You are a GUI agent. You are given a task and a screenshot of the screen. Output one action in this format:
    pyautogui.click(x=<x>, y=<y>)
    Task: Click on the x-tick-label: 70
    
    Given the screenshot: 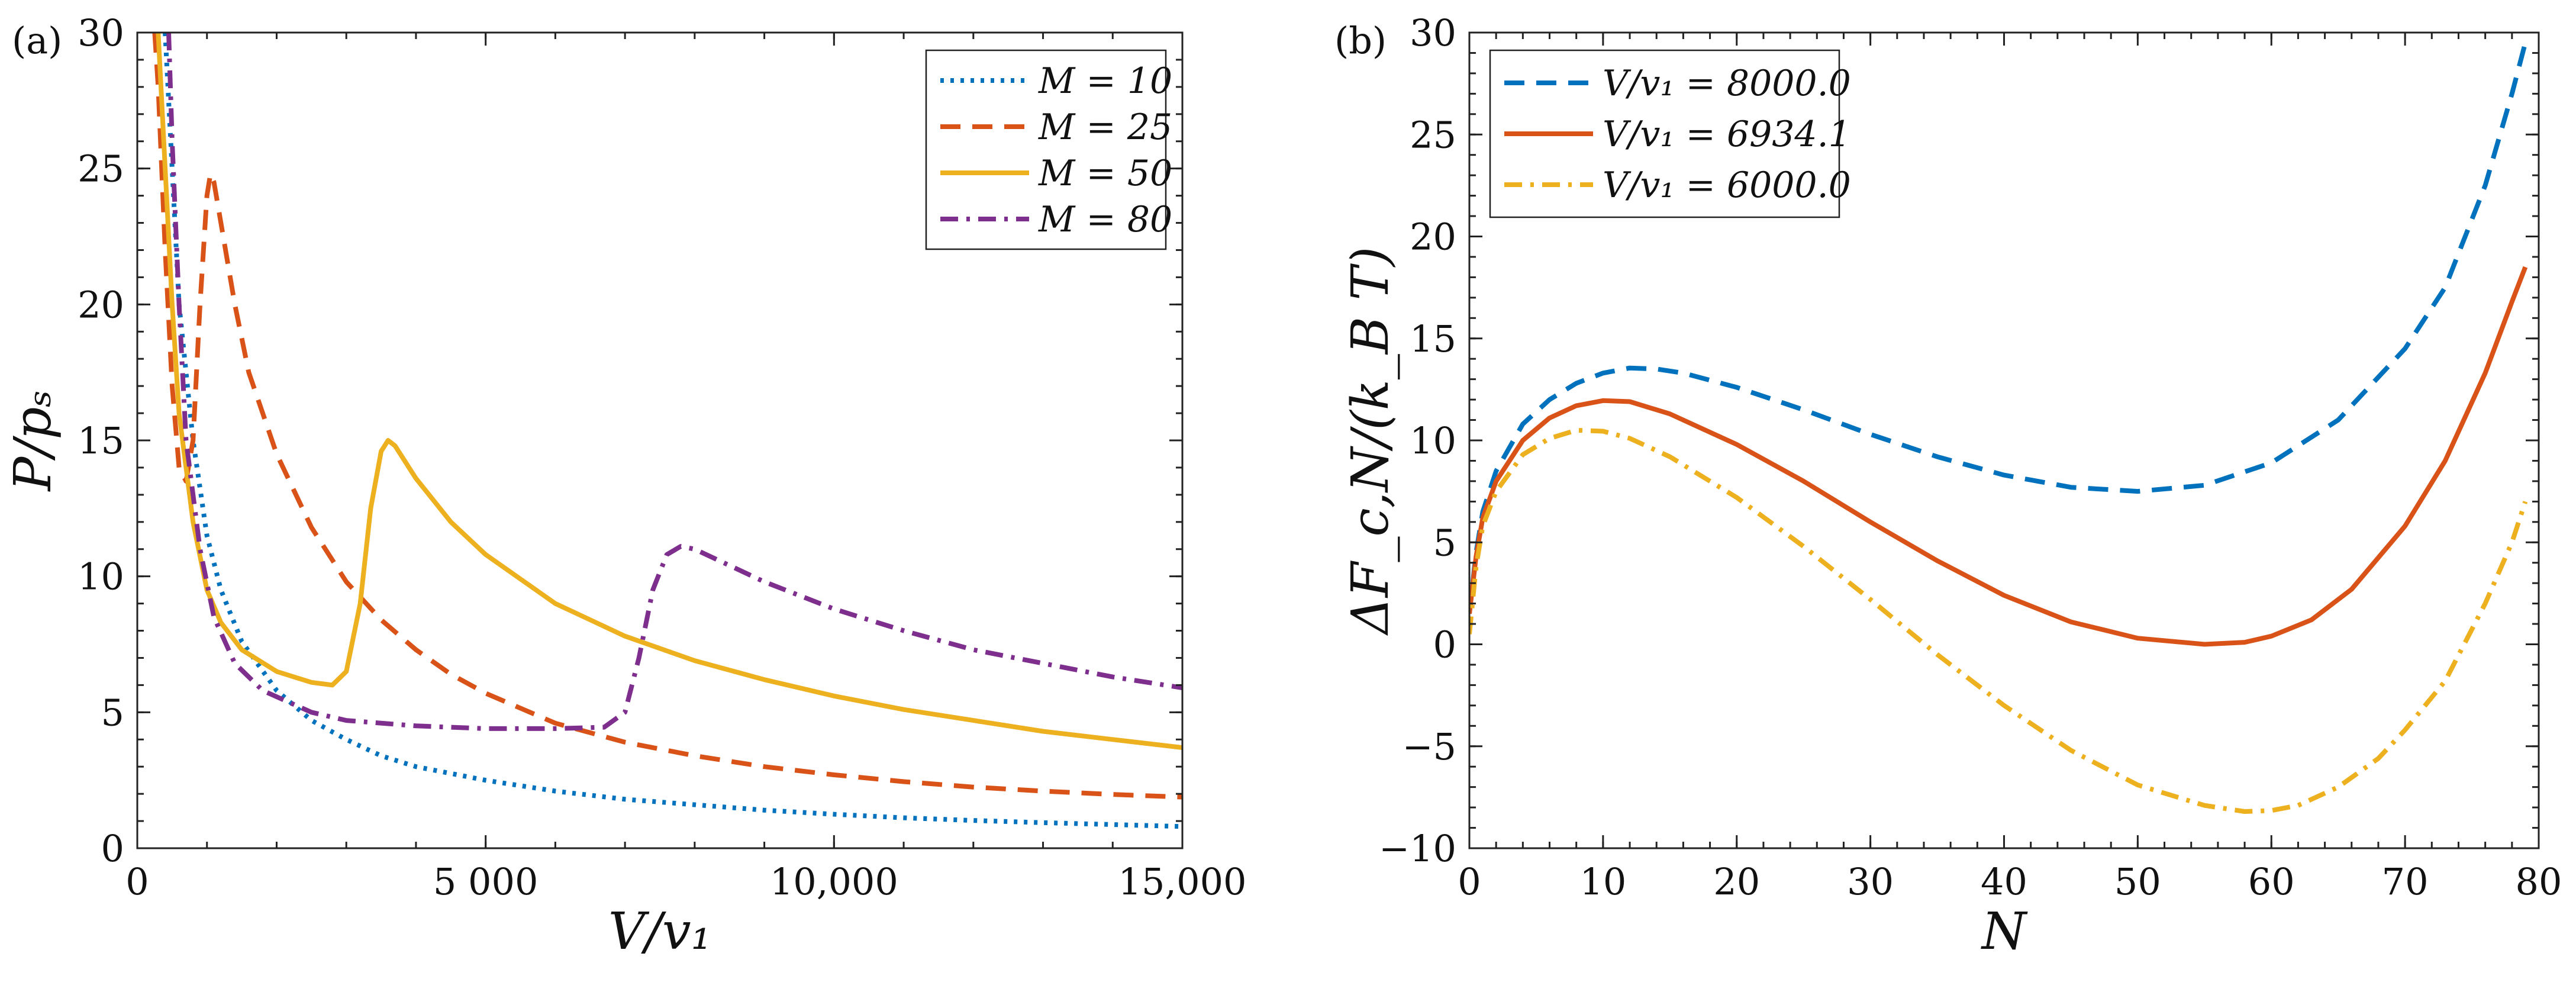 What is the action you would take?
    pyautogui.click(x=2405, y=881)
    